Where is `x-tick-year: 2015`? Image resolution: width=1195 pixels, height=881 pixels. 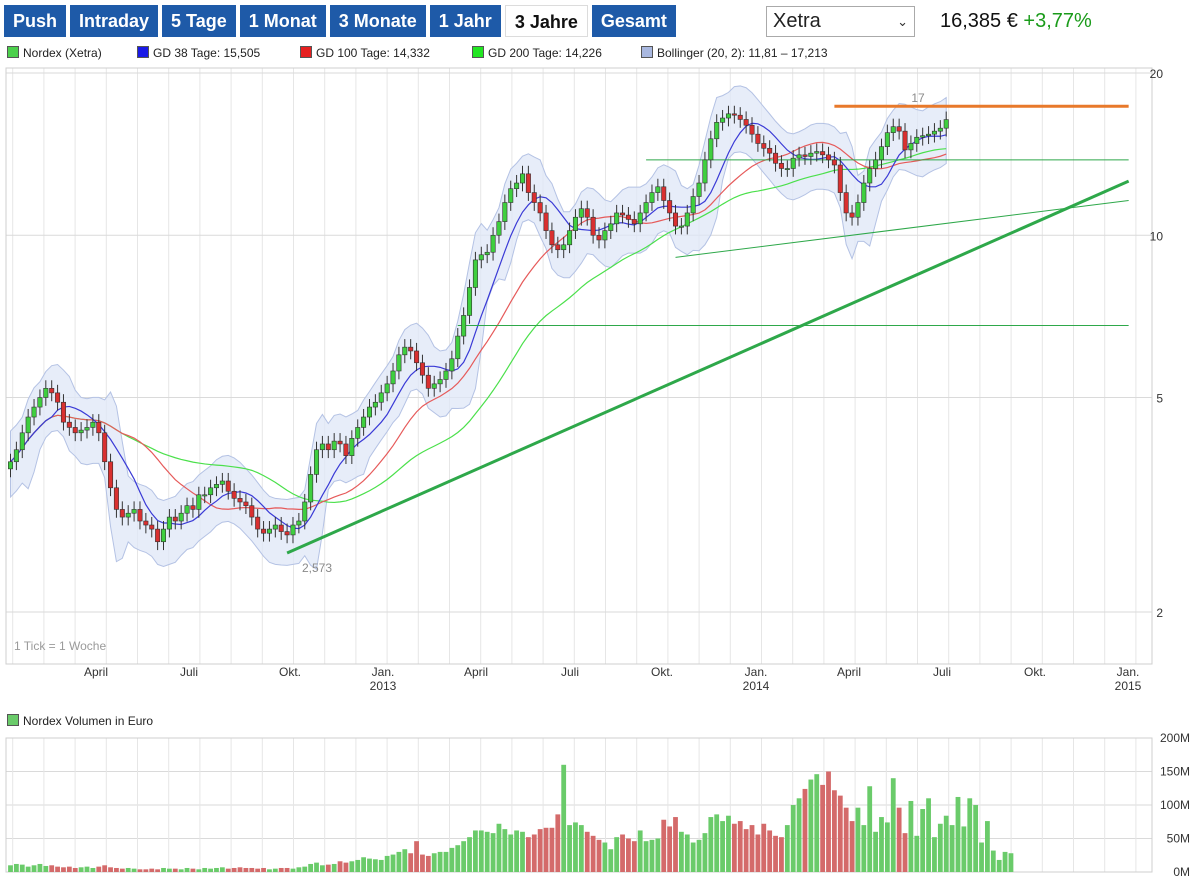 x-tick-year: 2015 is located at coordinates (1128, 686).